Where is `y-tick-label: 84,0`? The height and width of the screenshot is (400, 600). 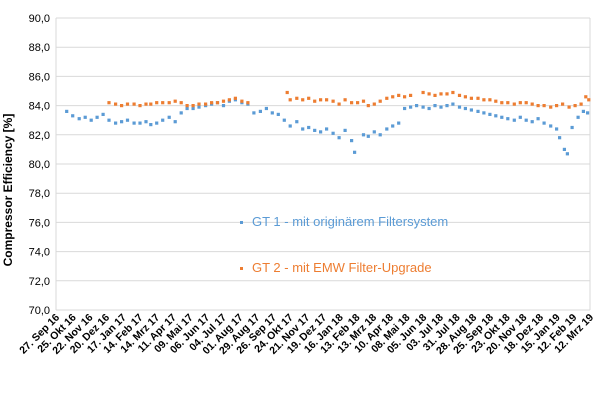 y-tick-label: 84,0 is located at coordinates (39, 107).